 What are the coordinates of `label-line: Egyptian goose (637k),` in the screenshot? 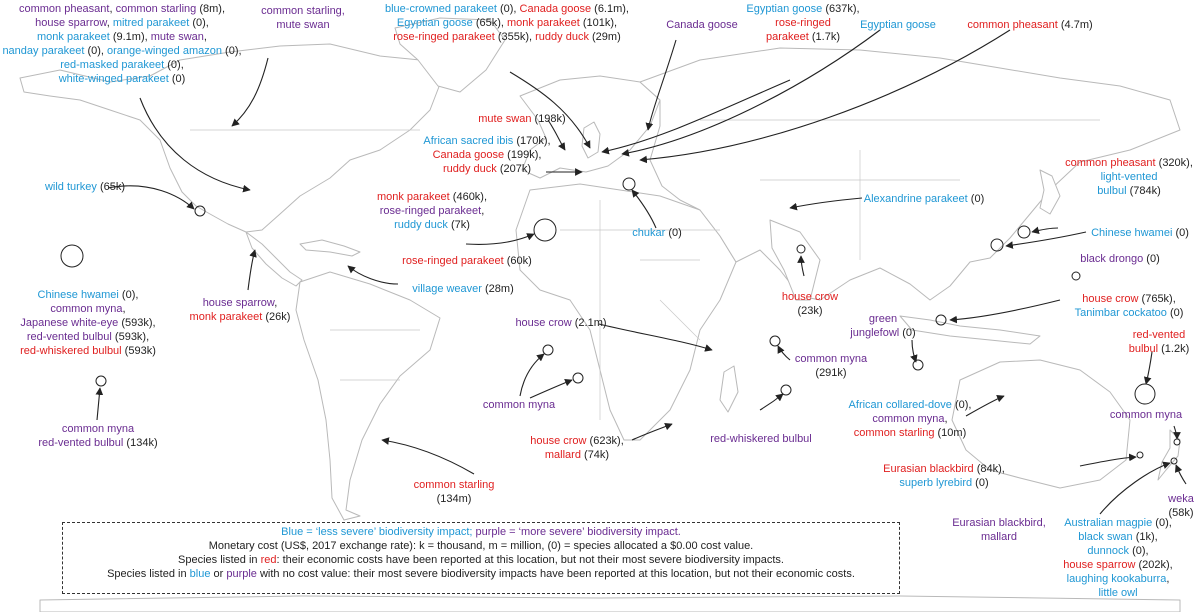 It's located at (803, 9).